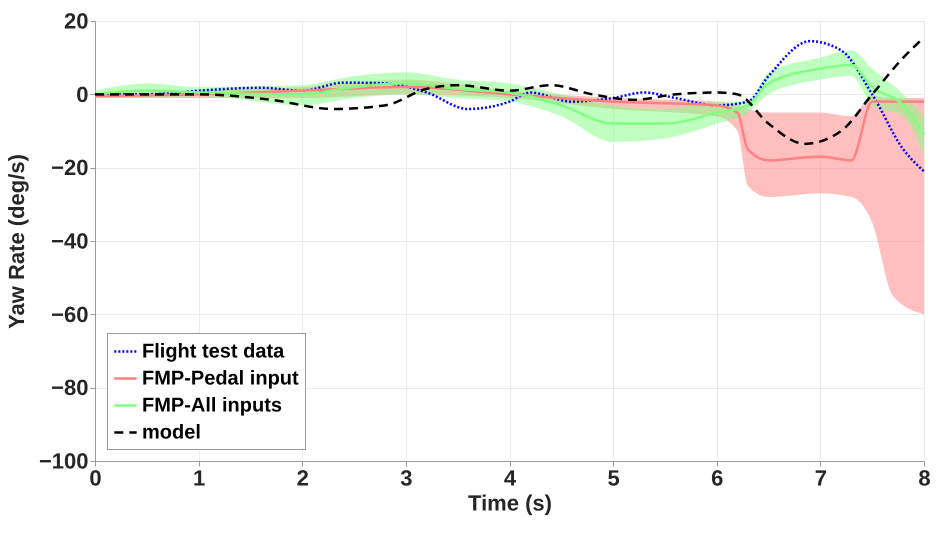 This screenshot has height=535, width=950. Describe the element at coordinates (69, 387) in the screenshot. I see `y-tick-label: −80` at that location.